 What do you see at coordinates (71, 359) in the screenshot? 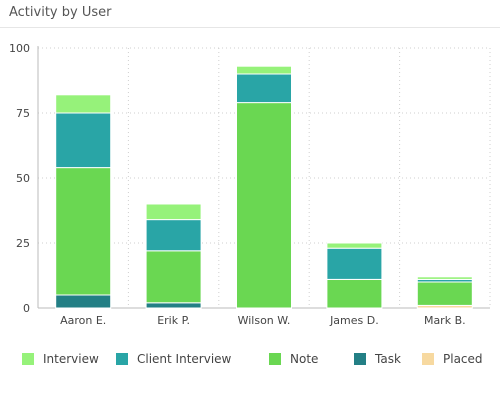
I see `legend-label-interview: Interview` at bounding box center [71, 359].